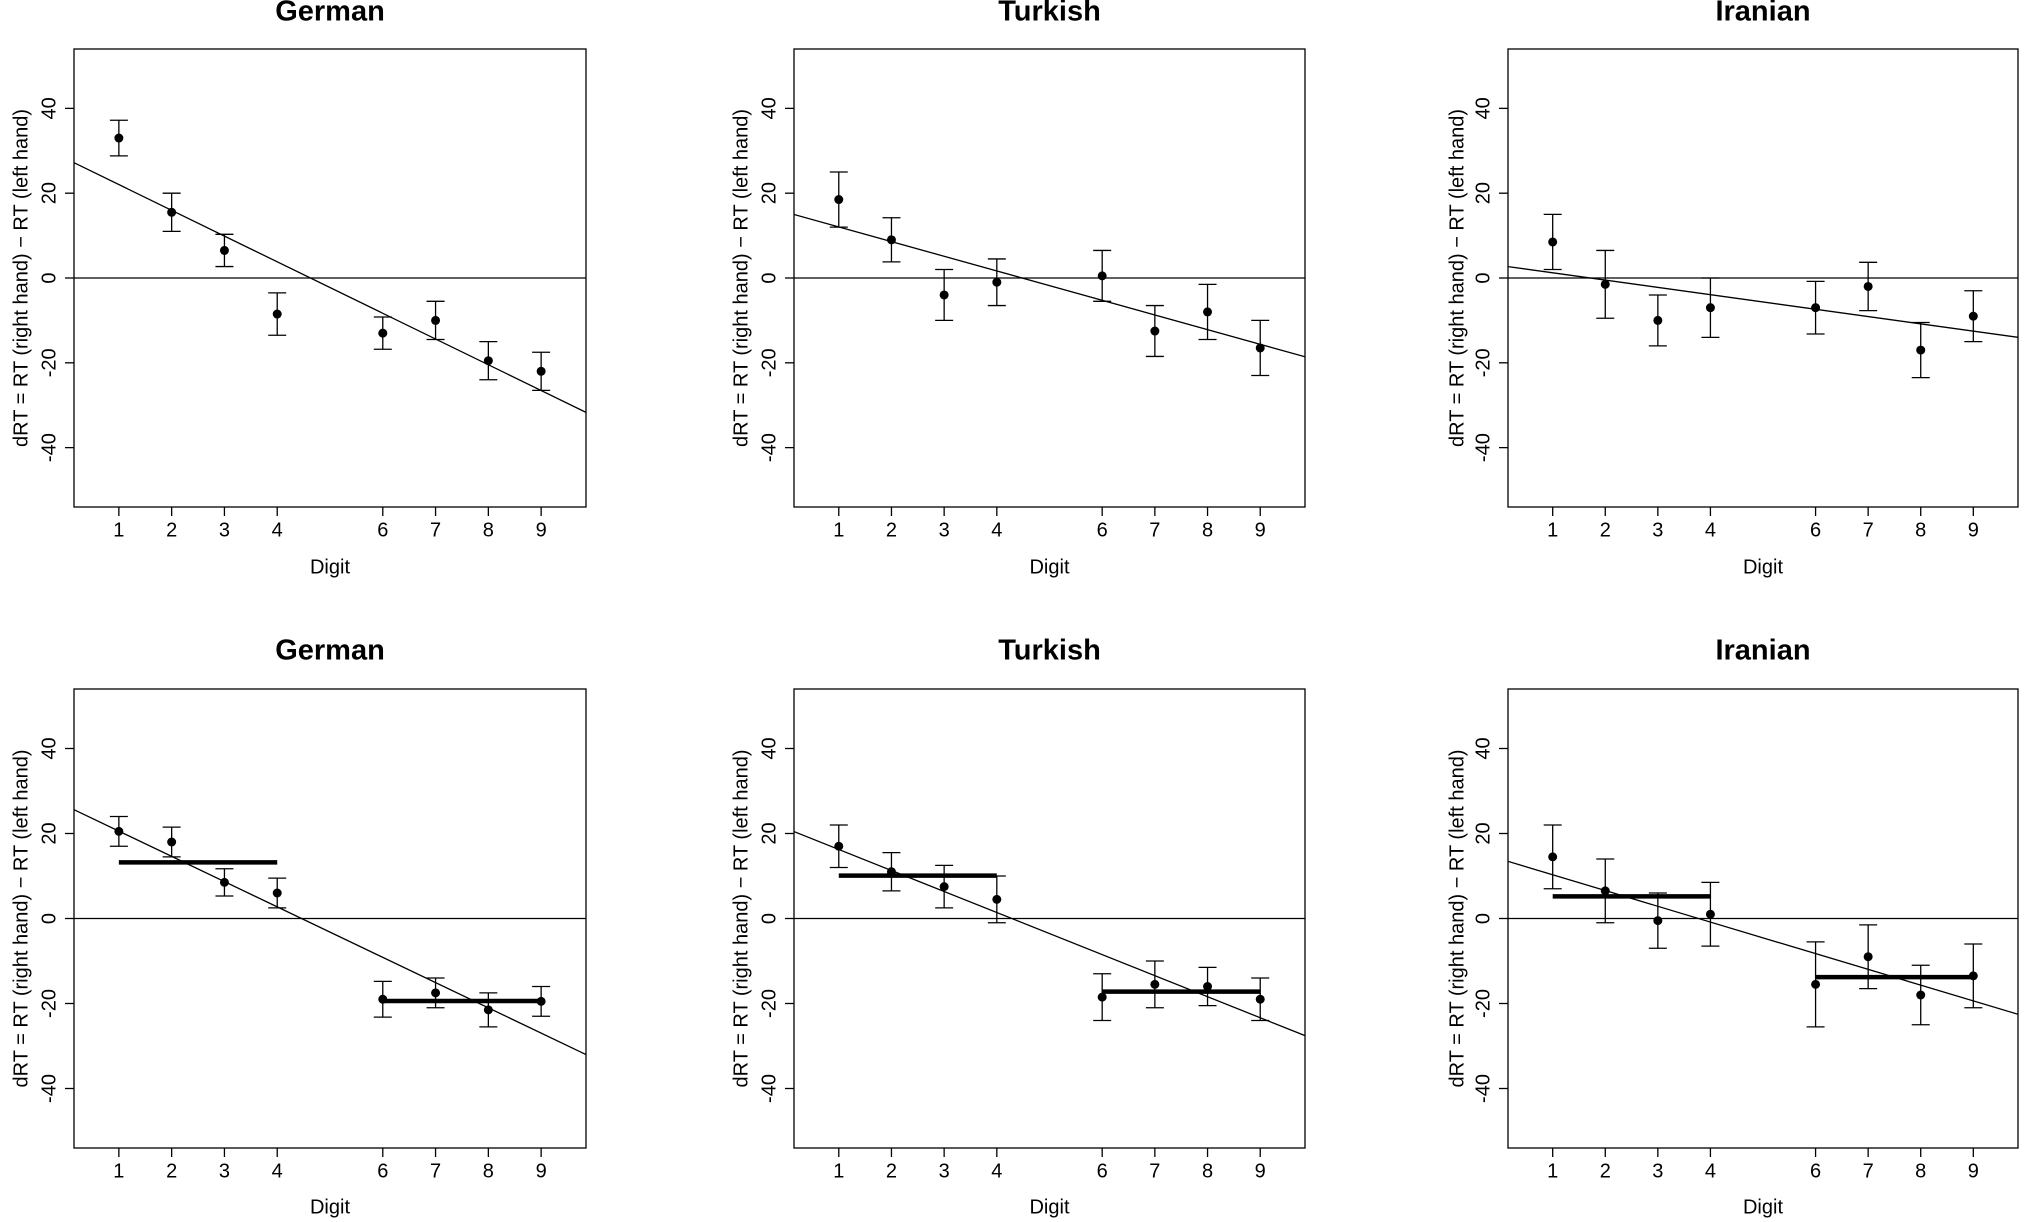  Describe the element at coordinates (330, 651) in the screenshot. I see `panel-title: German` at that location.